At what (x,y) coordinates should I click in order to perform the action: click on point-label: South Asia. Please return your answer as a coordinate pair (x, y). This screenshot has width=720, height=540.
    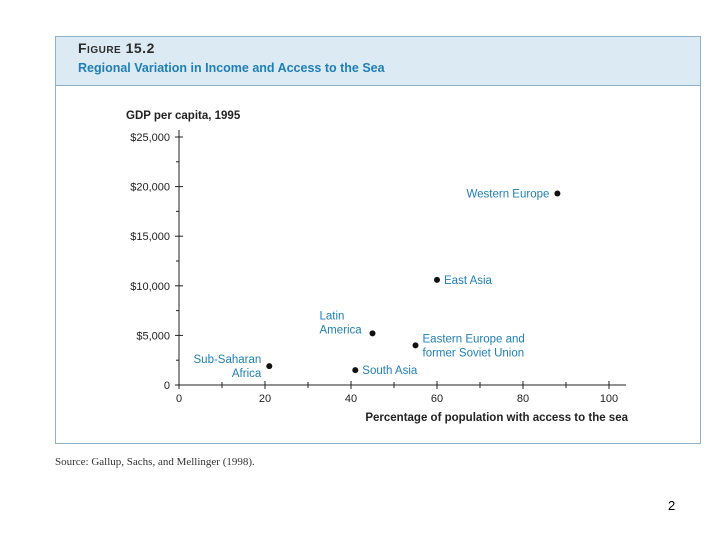
    Looking at the image, I should click on (390, 371).